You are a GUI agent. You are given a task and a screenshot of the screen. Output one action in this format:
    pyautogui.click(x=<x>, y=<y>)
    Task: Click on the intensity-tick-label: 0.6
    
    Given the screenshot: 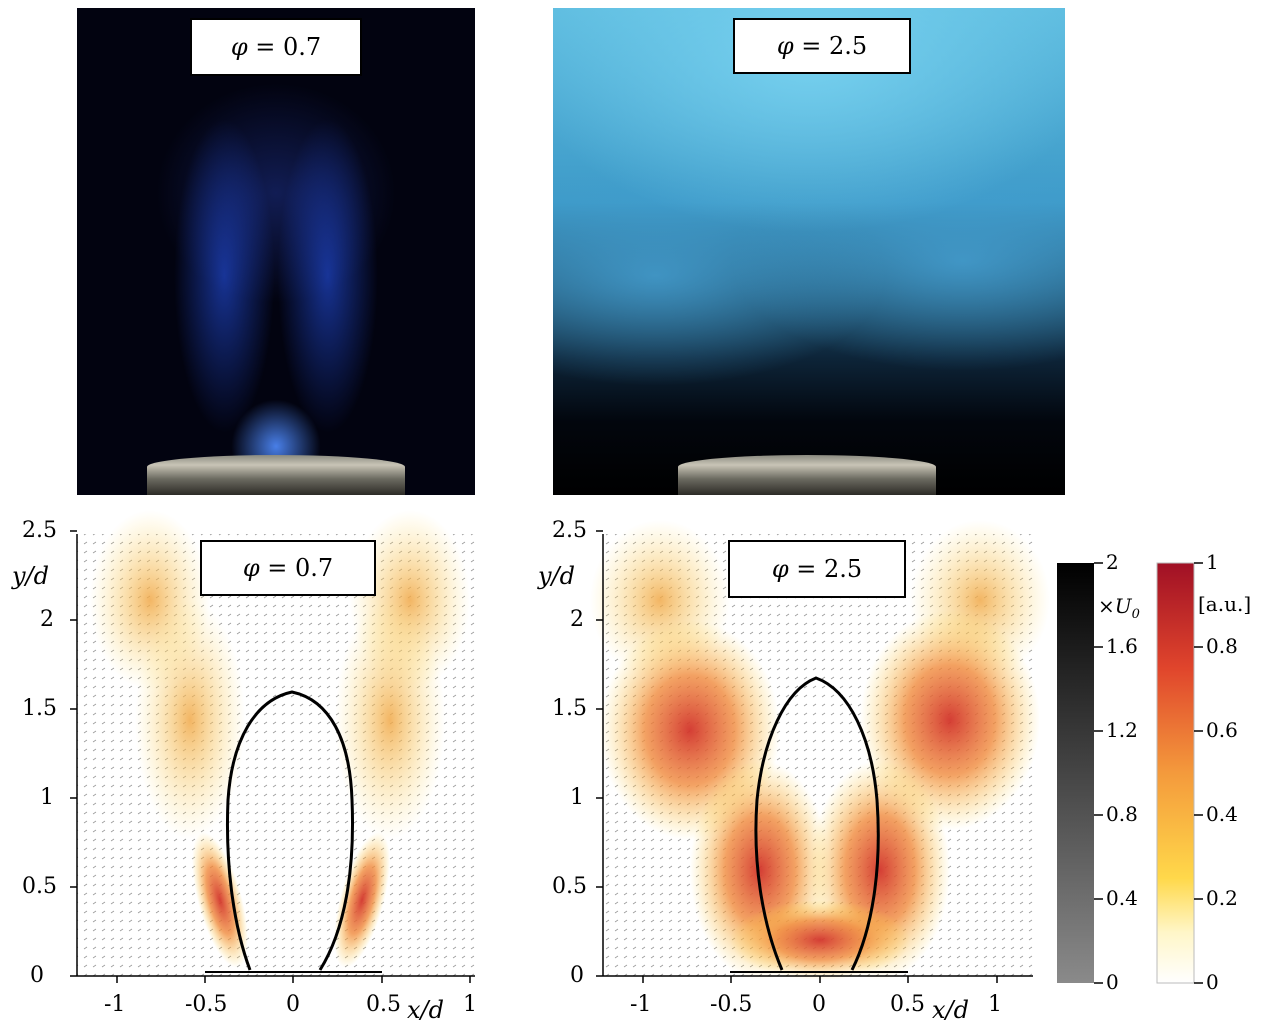 What is the action you would take?
    pyautogui.click(x=1222, y=730)
    